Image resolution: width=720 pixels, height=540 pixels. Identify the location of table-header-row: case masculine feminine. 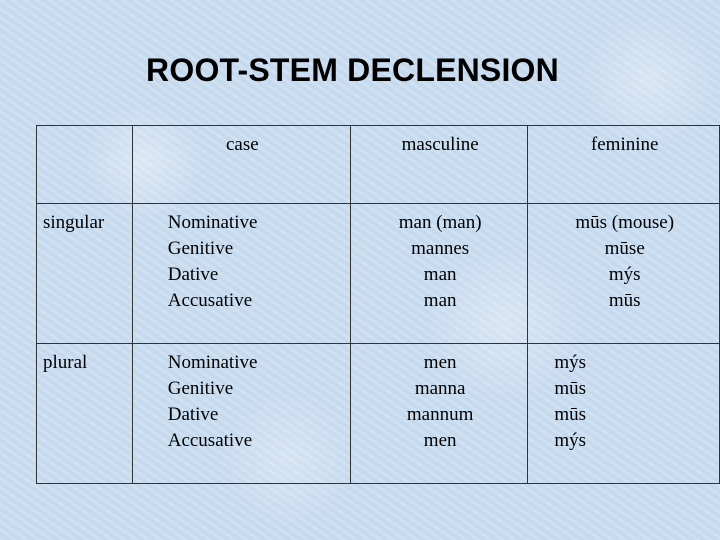
(378, 164).